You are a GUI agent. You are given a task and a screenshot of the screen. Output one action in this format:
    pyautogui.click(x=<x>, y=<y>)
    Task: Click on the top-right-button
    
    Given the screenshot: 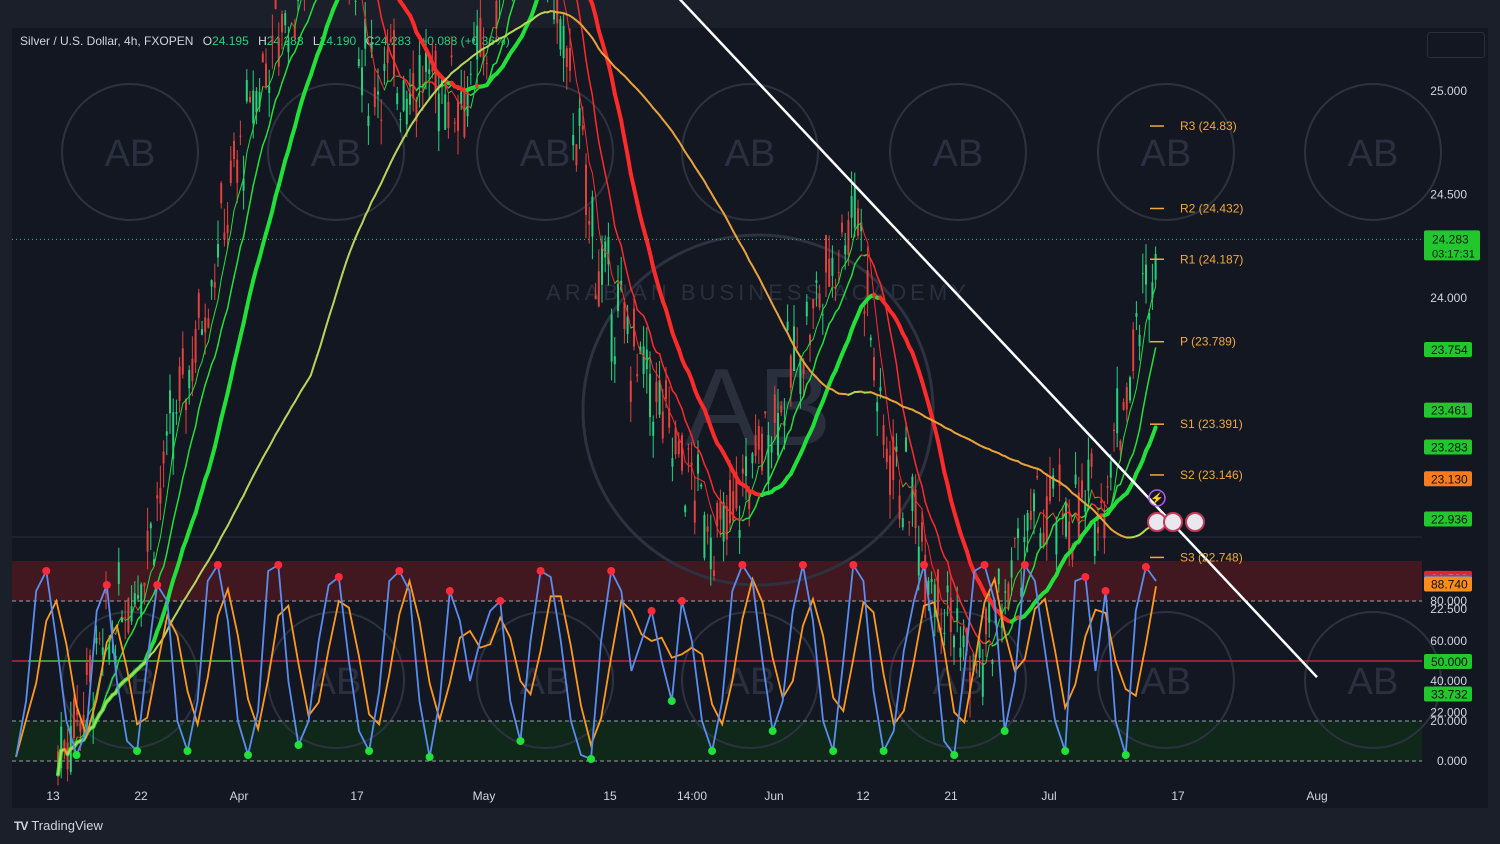 What is the action you would take?
    pyautogui.click(x=1456, y=45)
    